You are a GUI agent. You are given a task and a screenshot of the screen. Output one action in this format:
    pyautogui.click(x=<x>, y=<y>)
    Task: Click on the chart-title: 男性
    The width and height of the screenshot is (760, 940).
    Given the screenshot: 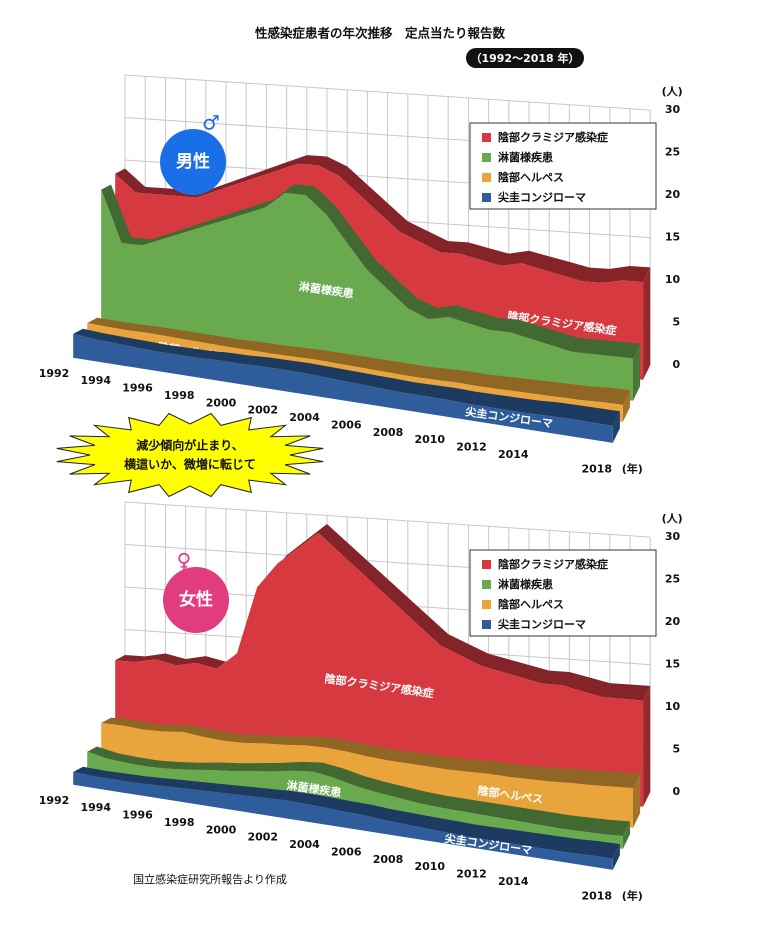 What is the action you would take?
    pyautogui.click(x=193, y=161)
    